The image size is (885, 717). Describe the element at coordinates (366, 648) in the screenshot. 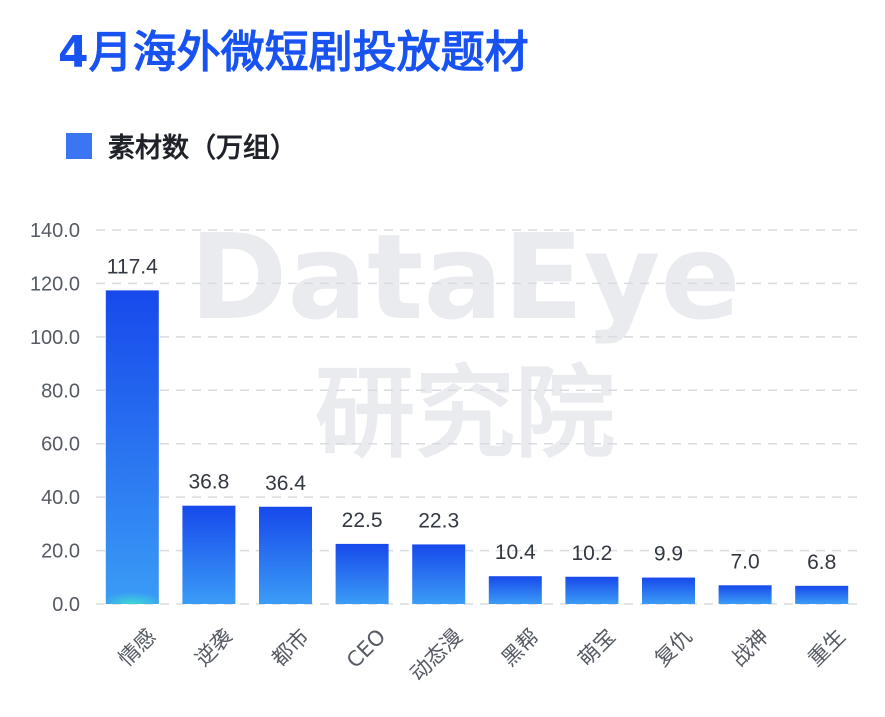

I see `x-tick-label: CEO` at that location.